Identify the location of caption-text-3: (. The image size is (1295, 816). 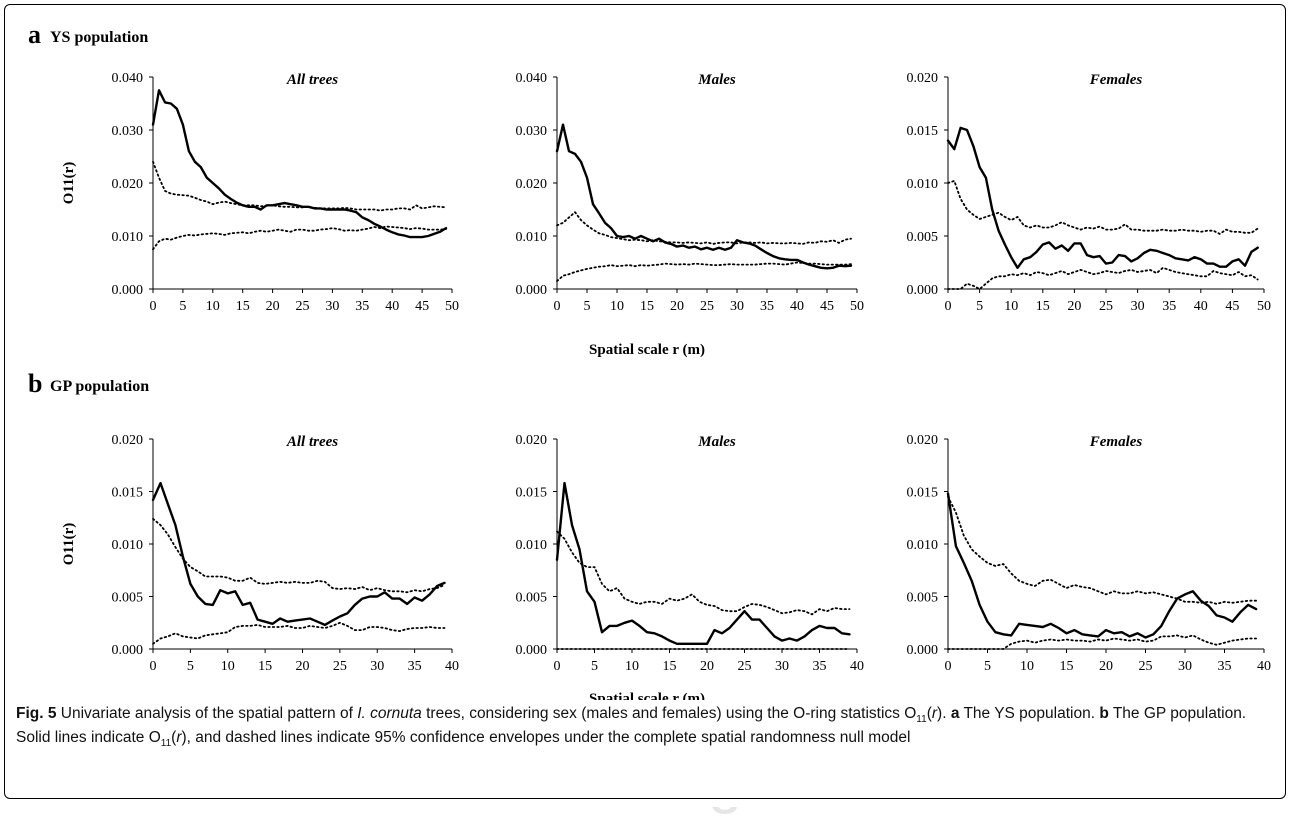
(929, 713).